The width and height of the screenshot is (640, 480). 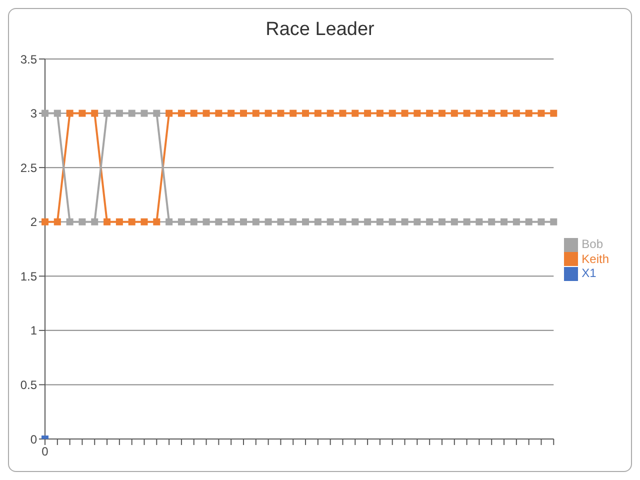 I want to click on y-tick-label: 0, so click(x=34, y=439).